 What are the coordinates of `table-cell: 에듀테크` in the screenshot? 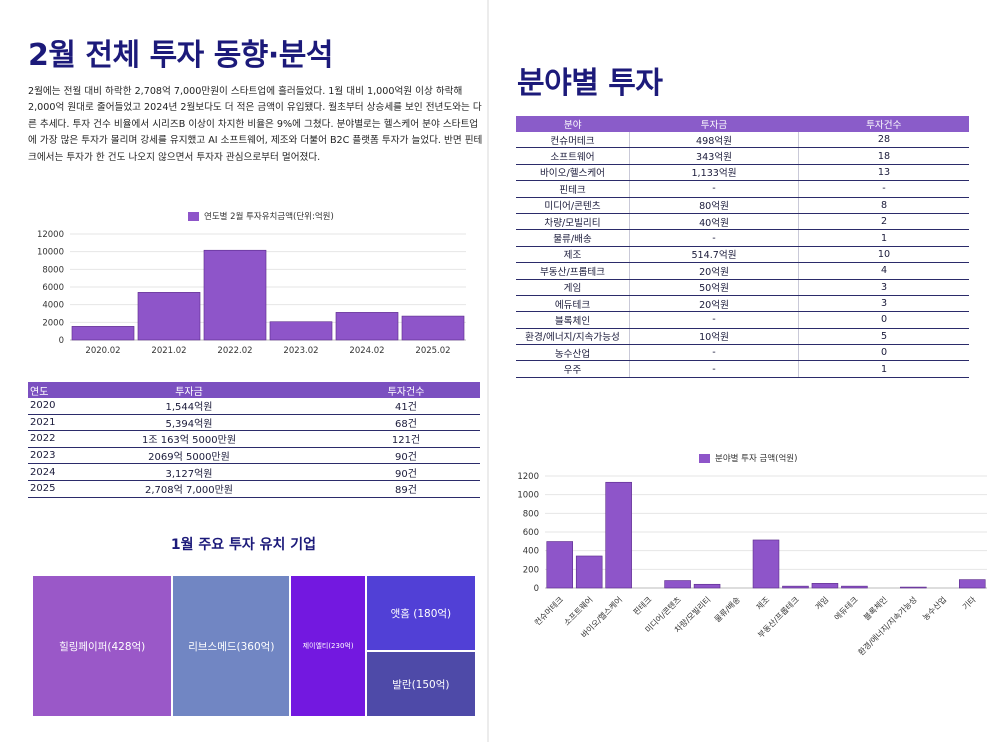 It's located at (573, 304).